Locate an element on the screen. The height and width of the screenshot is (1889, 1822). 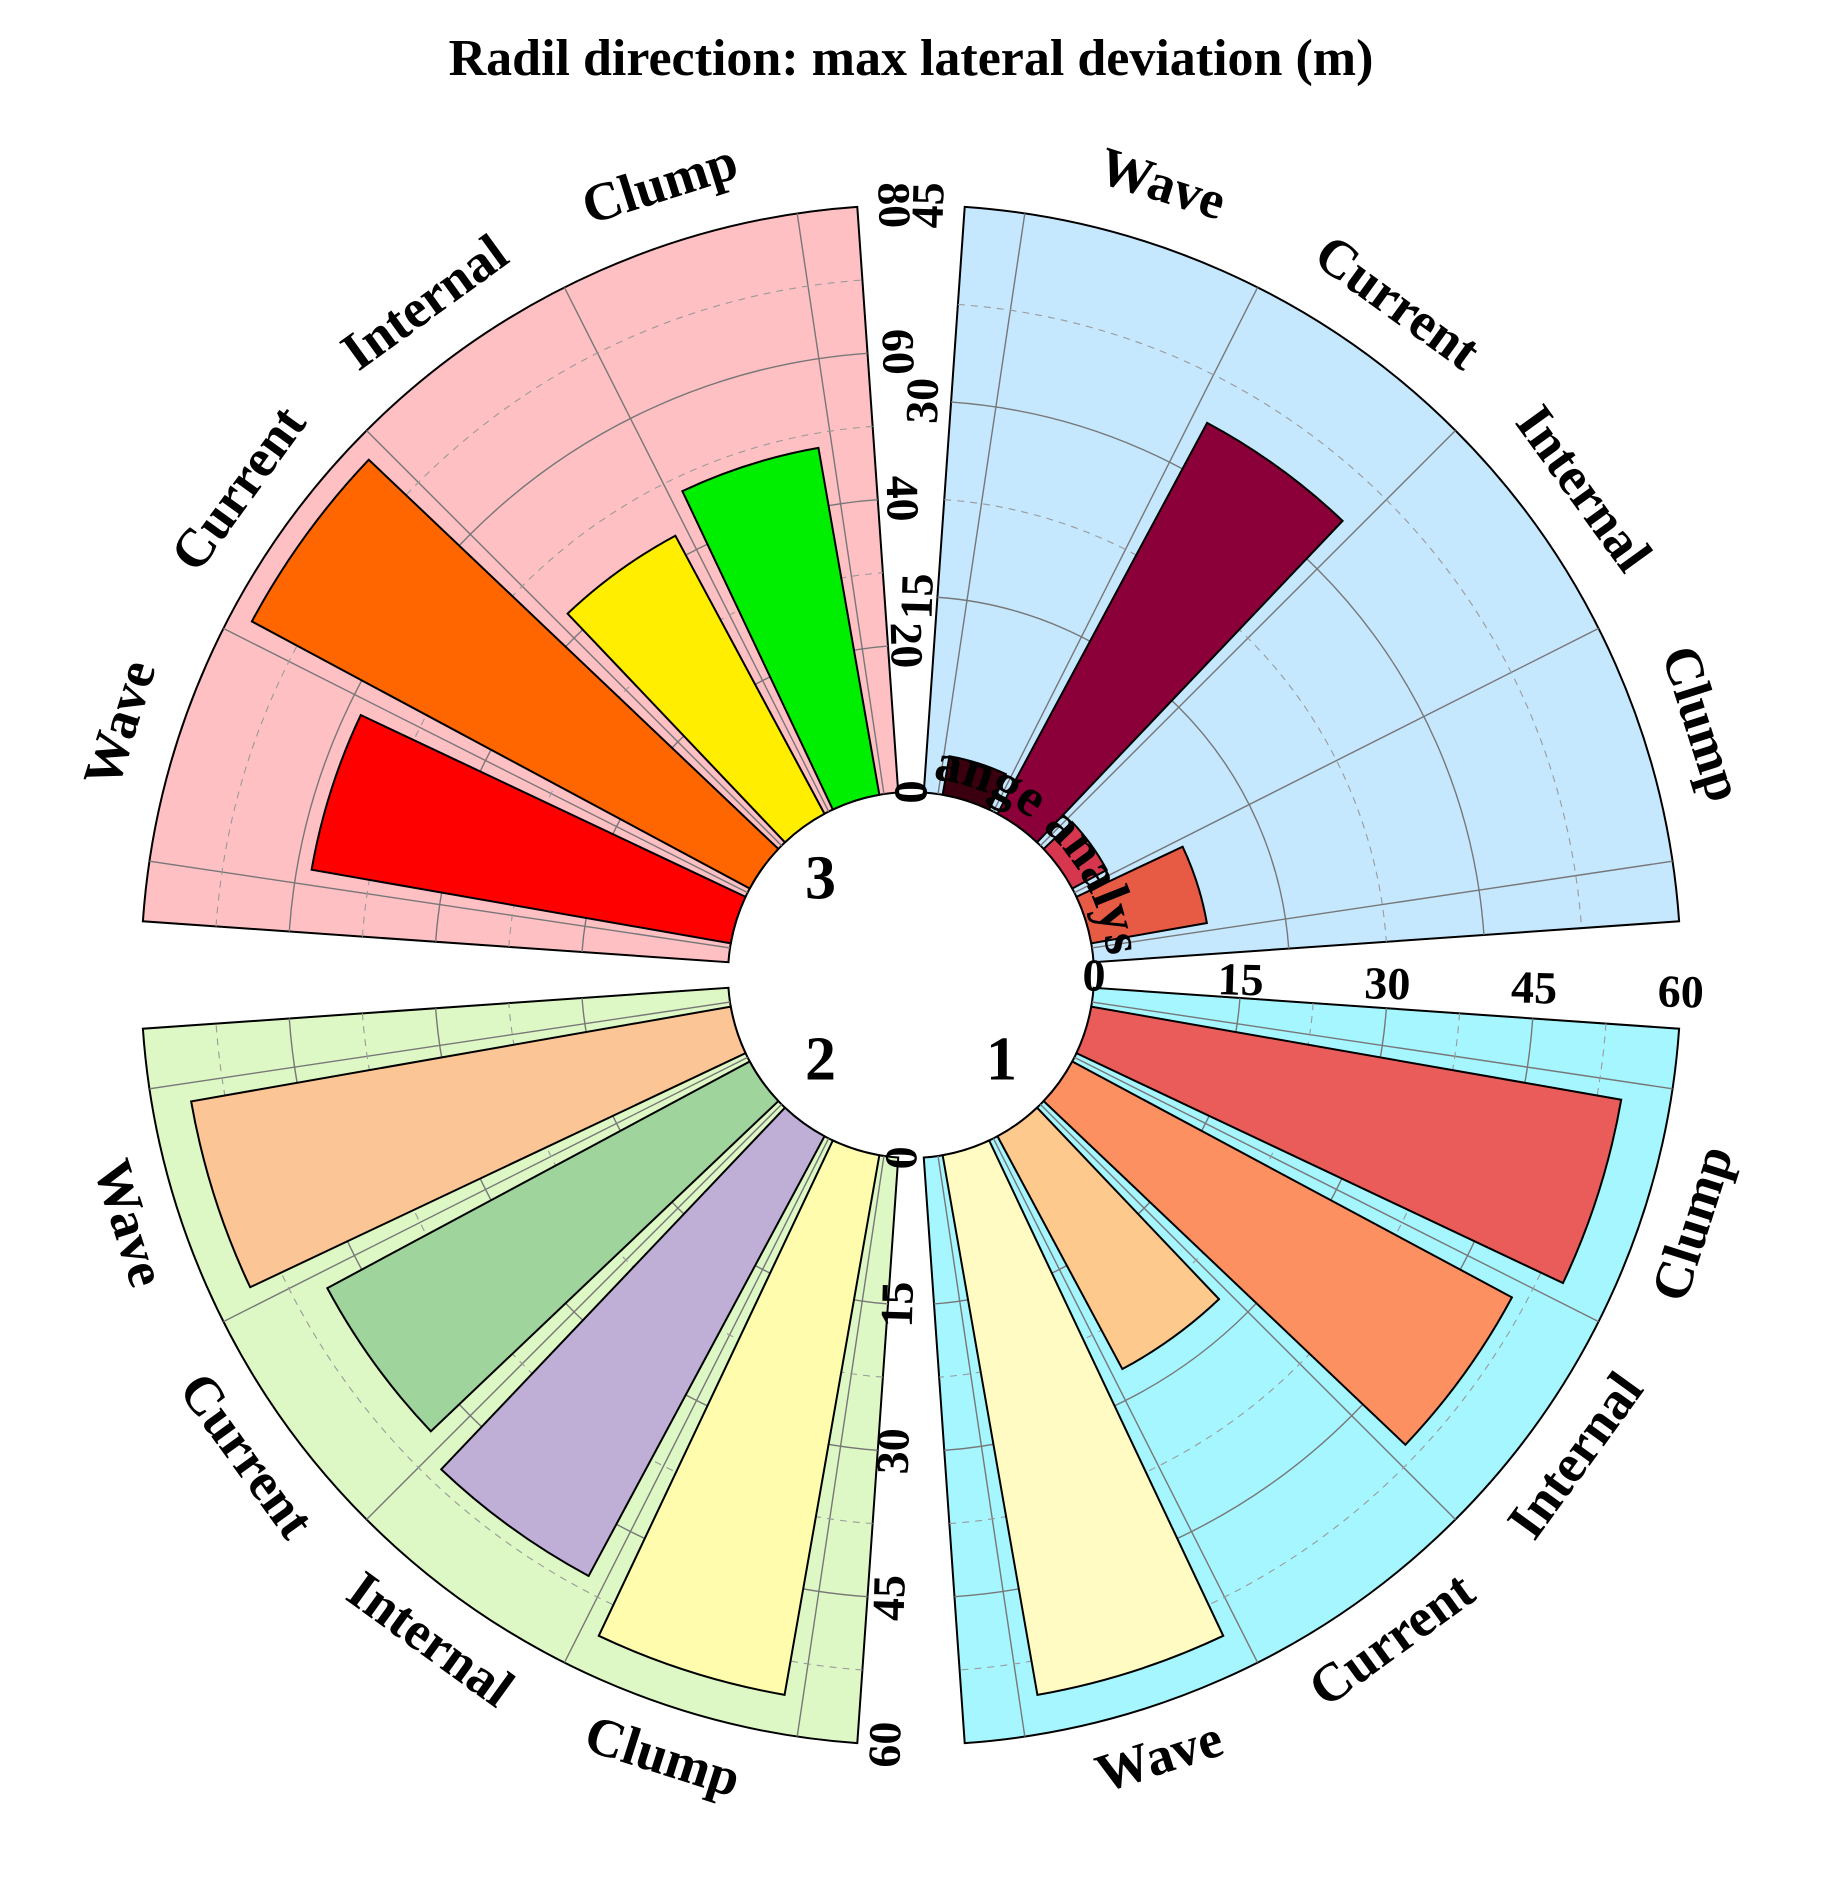
panel-number-2: 2 is located at coordinates (820, 1060).